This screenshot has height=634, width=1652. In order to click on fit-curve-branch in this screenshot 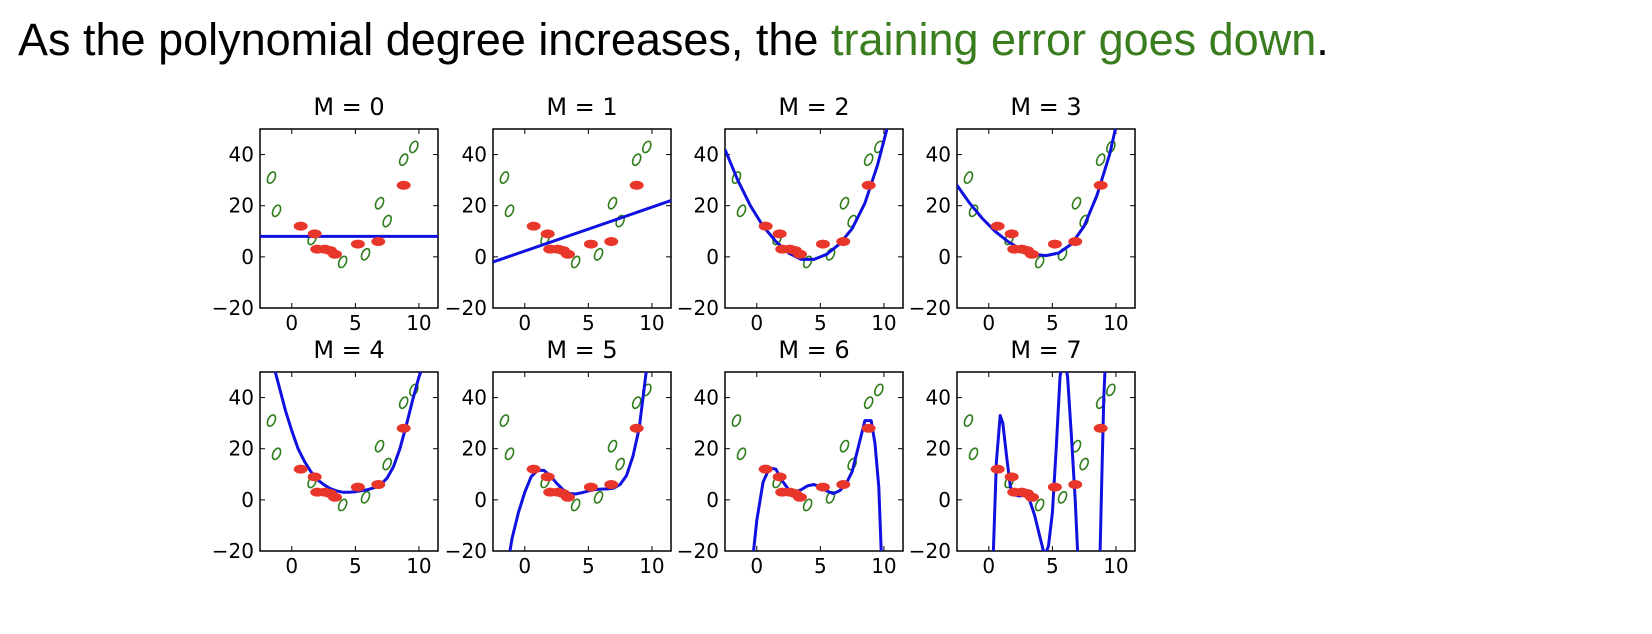, I will do `click(1102, 461)`.